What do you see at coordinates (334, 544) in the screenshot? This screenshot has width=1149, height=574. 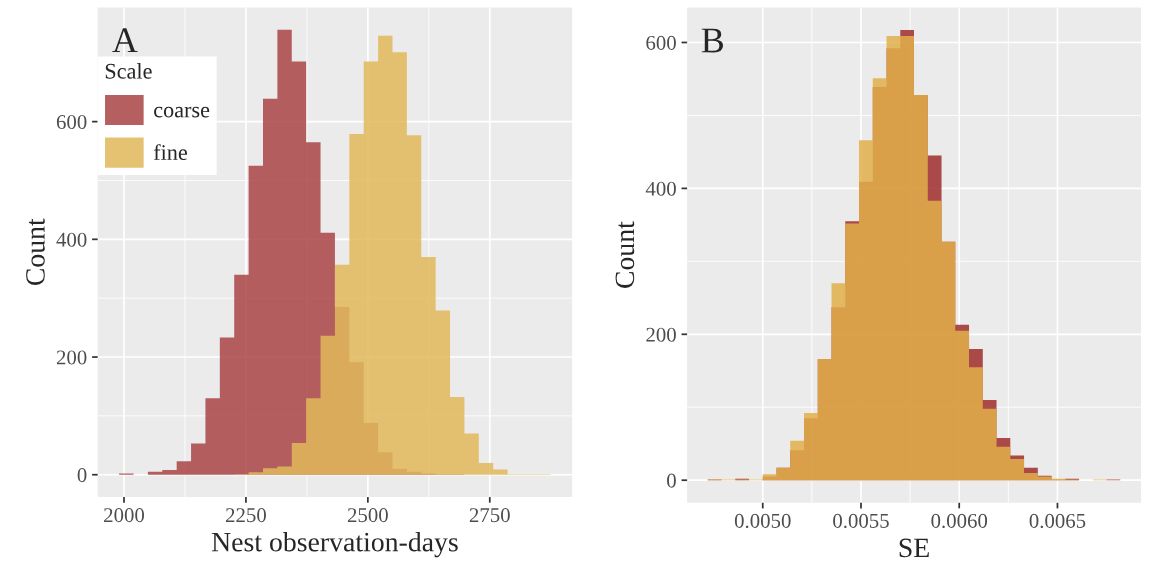 I see `x-axis-title: Nest observation-days` at bounding box center [334, 544].